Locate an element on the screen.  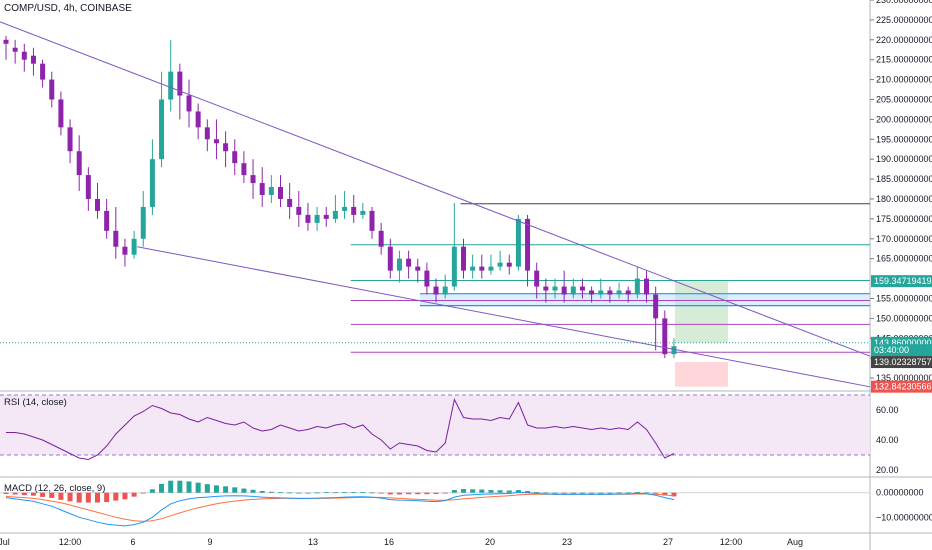
time-tick-label: 6 is located at coordinates (132, 542).